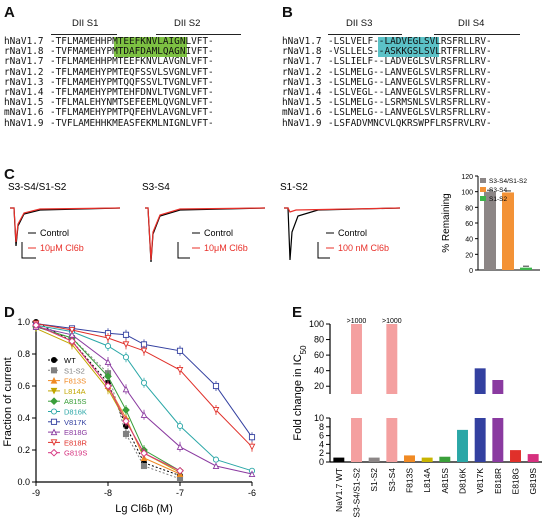  Describe the element at coordinates (109, 102) in the screenshot. I see `alignment-row: hNaV1.5 -TFLMALEHYNMTSEFEEMLQVGNLVFT-` at that location.